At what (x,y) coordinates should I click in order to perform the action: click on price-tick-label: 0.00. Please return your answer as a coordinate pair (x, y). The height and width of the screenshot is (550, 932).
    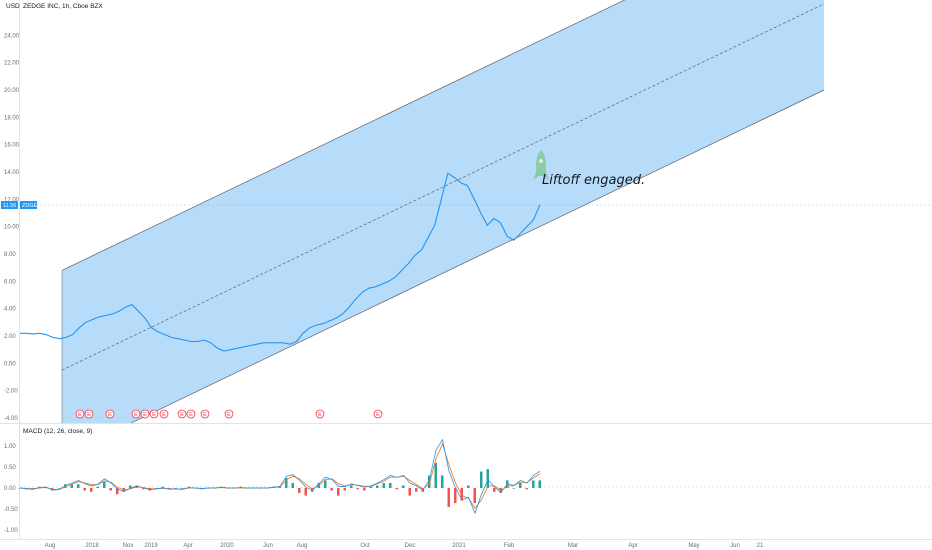
    Looking at the image, I should click on (10, 364).